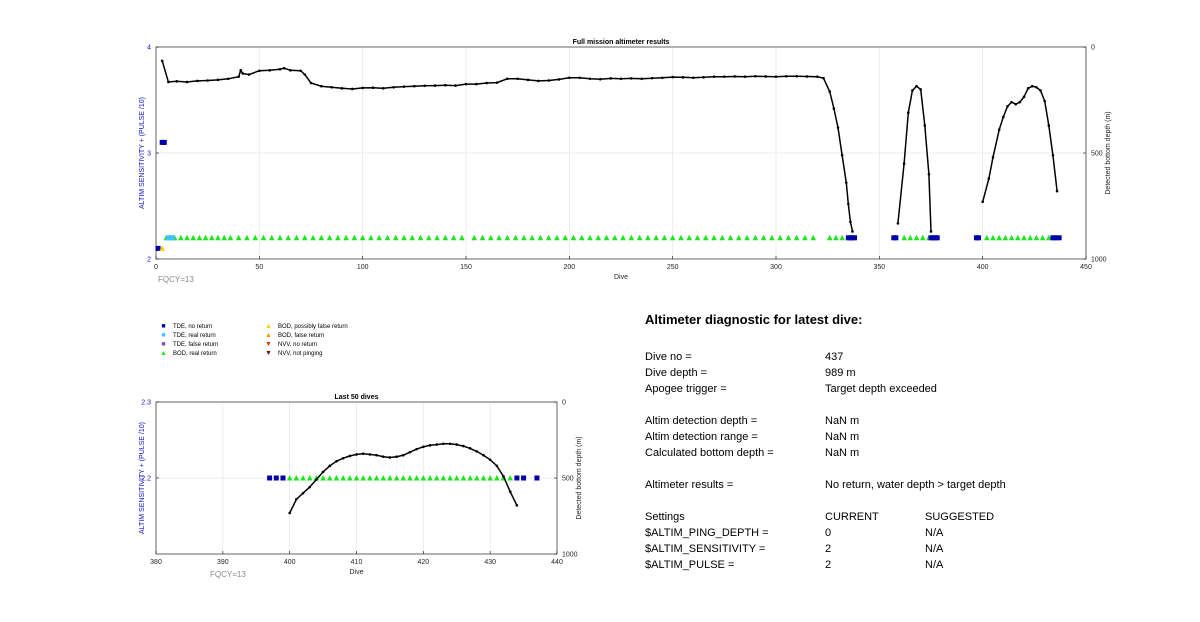  What do you see at coordinates (313, 327) in the screenshot?
I see `legend-label: BOD, possibly false return` at bounding box center [313, 327].